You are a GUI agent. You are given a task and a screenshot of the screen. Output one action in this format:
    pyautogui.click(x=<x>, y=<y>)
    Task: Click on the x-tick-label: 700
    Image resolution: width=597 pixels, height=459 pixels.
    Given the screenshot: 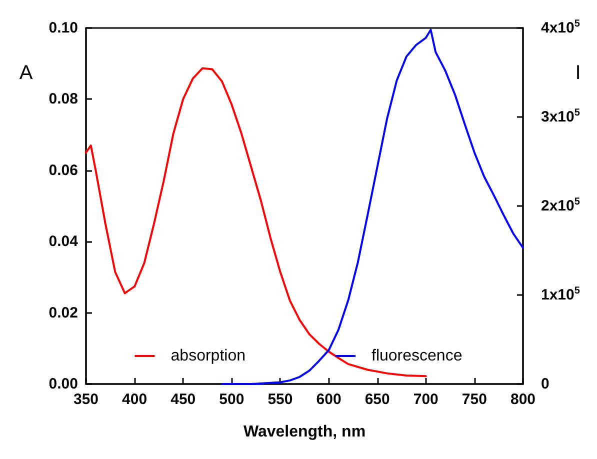 What is the action you would take?
    pyautogui.click(x=425, y=399)
    